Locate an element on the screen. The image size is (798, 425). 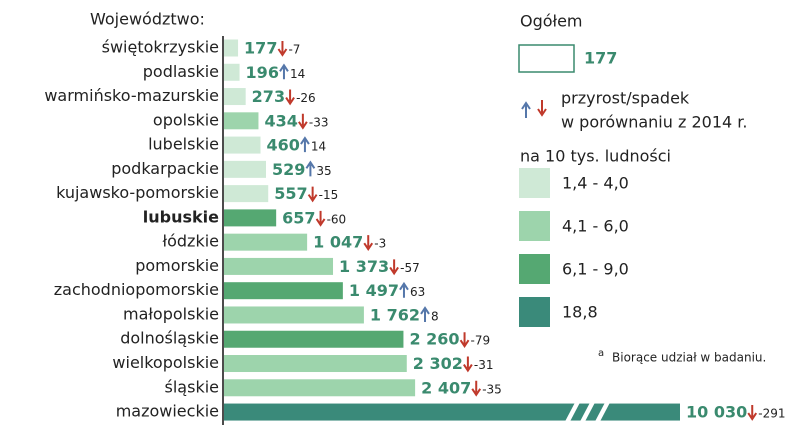
footnote-marker: a is located at coordinates (601, 353).